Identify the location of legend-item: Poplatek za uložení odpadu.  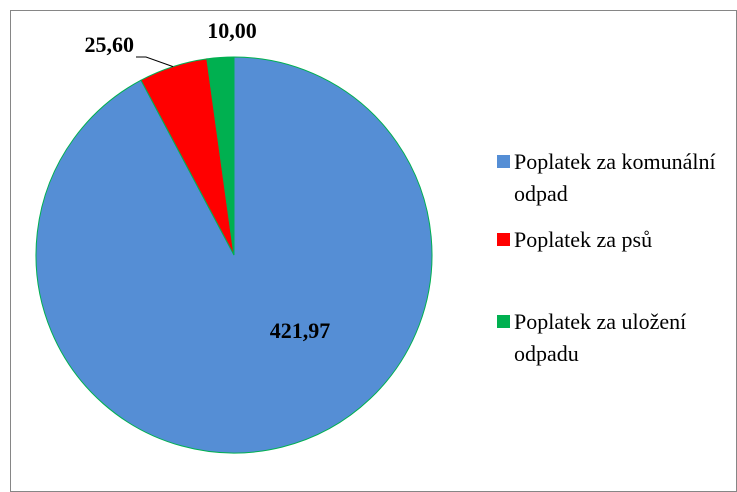
(612, 338).